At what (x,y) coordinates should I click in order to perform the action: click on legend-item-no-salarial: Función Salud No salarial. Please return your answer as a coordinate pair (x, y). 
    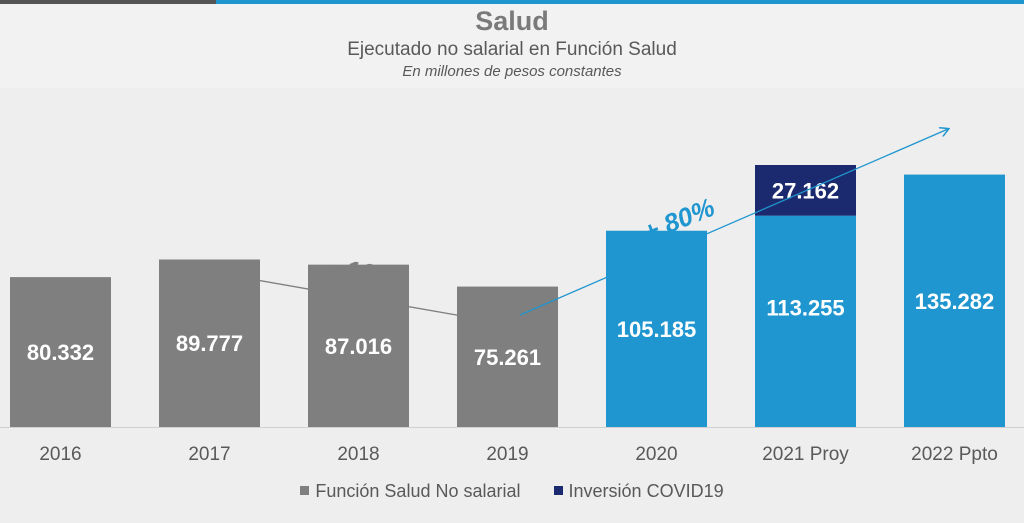
    Looking at the image, I should click on (410, 491).